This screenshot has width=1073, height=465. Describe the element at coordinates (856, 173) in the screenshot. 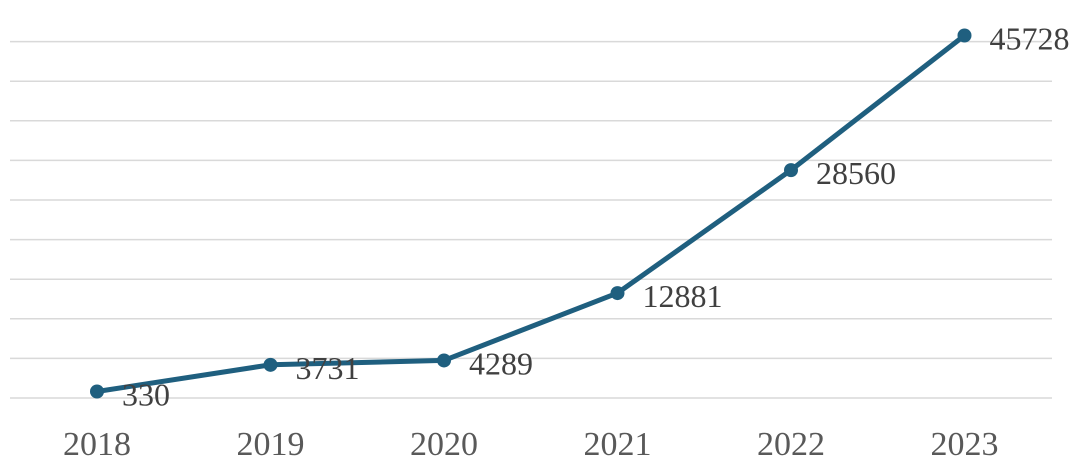

I see `data-label: 28560` at that location.